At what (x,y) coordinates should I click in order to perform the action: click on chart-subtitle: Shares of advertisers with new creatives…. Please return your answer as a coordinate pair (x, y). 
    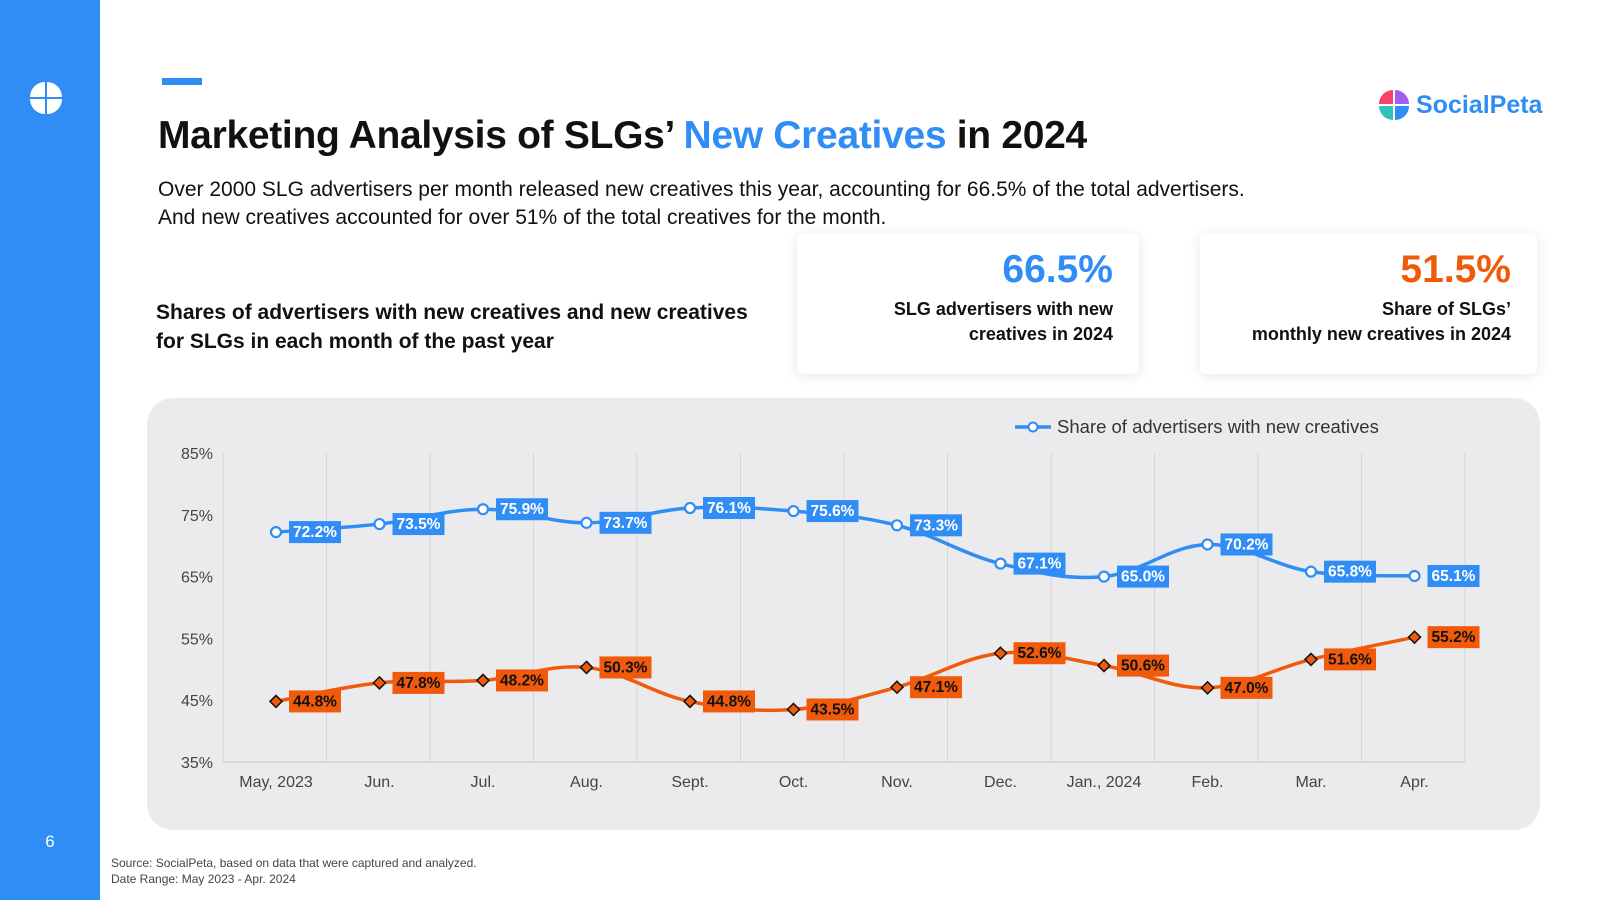
    Looking at the image, I should click on (452, 327).